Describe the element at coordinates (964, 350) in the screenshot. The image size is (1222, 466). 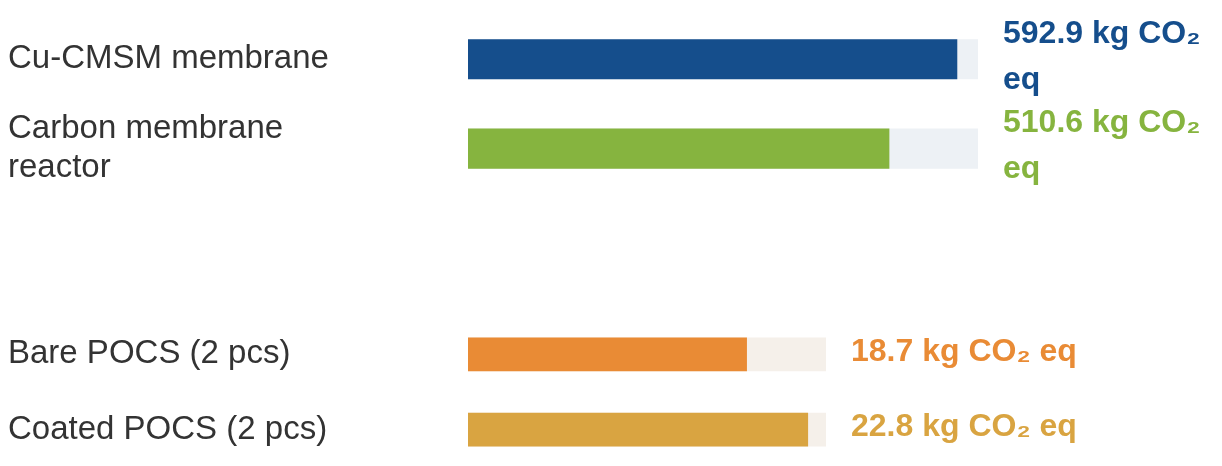
I see `data-label: 18.7 kg CO₂ eq` at that location.